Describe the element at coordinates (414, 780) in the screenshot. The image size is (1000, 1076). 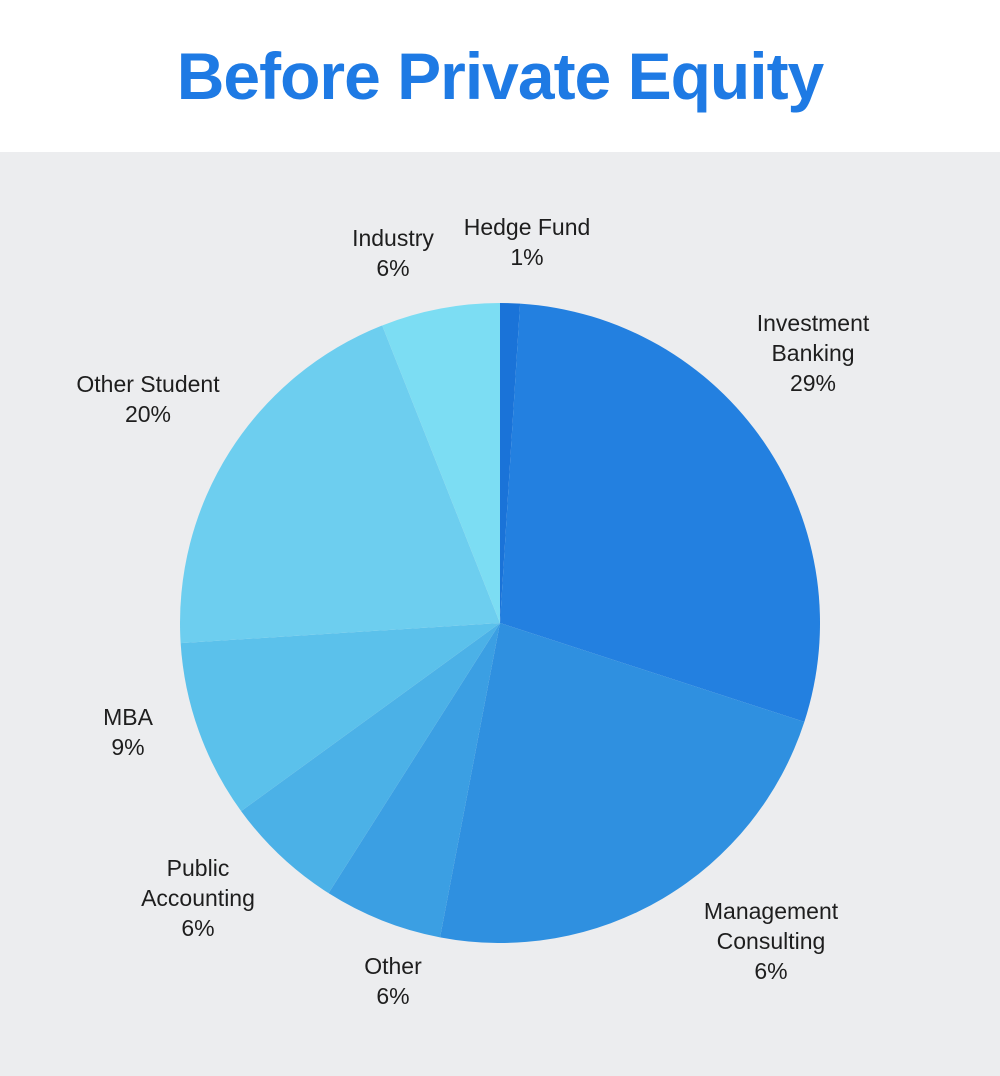
I see `pie-slice-other` at that location.